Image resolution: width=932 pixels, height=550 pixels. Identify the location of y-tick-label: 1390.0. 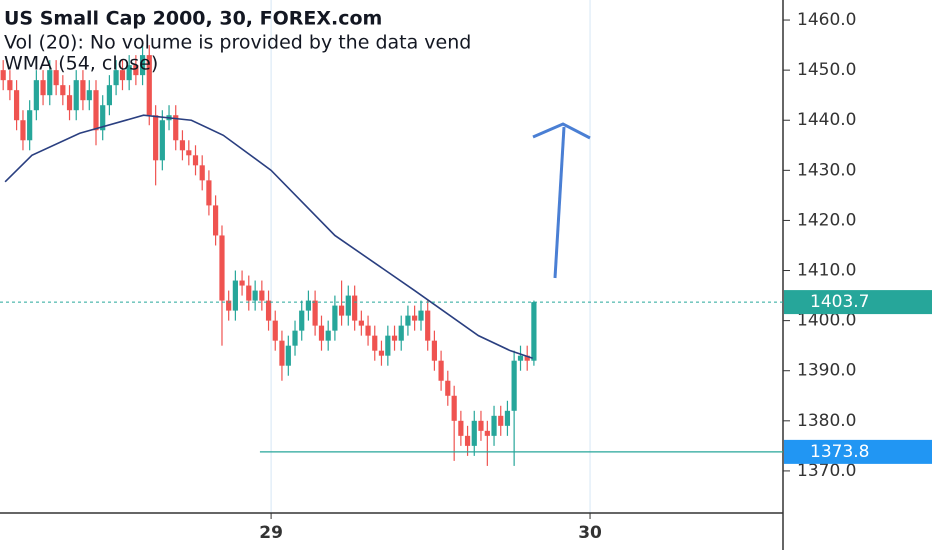
(826, 371).